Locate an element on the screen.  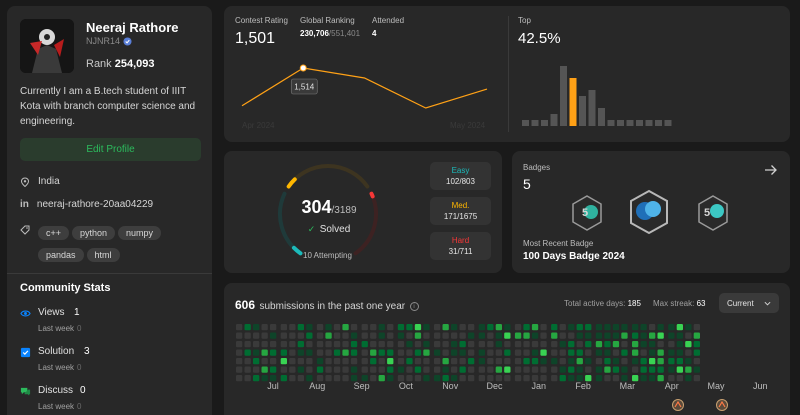
skill-tag: pandas is located at coordinates (61, 255).